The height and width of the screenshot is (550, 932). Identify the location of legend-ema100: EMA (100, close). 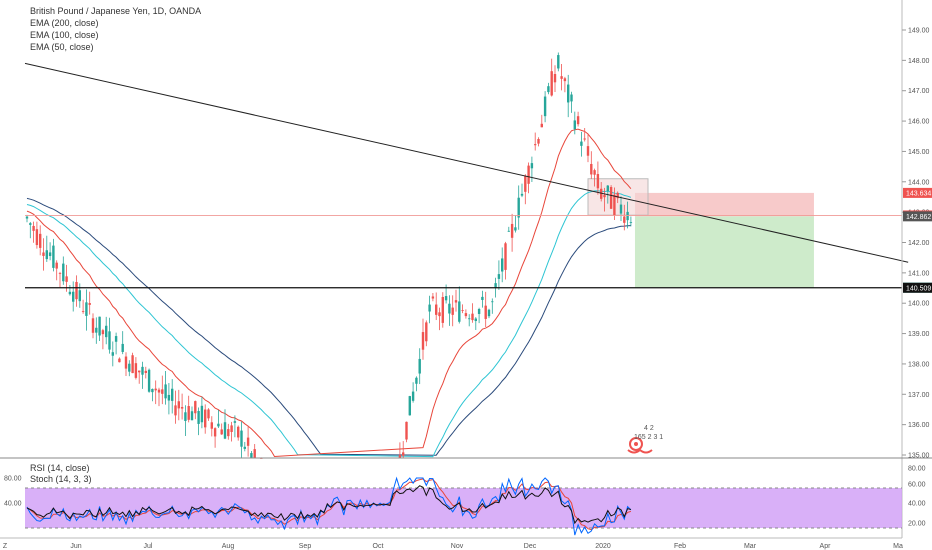
(64, 35).